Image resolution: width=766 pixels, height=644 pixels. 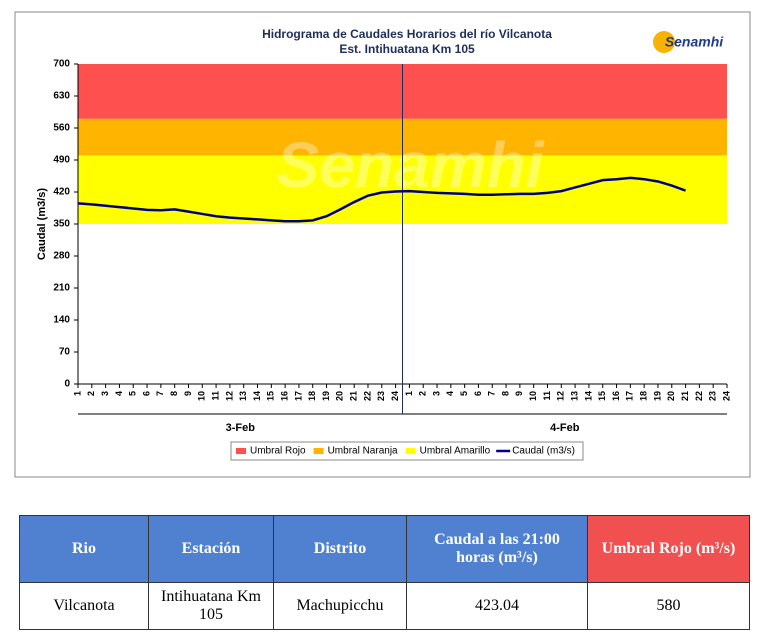 I want to click on y-tick-label: 700, so click(x=61, y=64).